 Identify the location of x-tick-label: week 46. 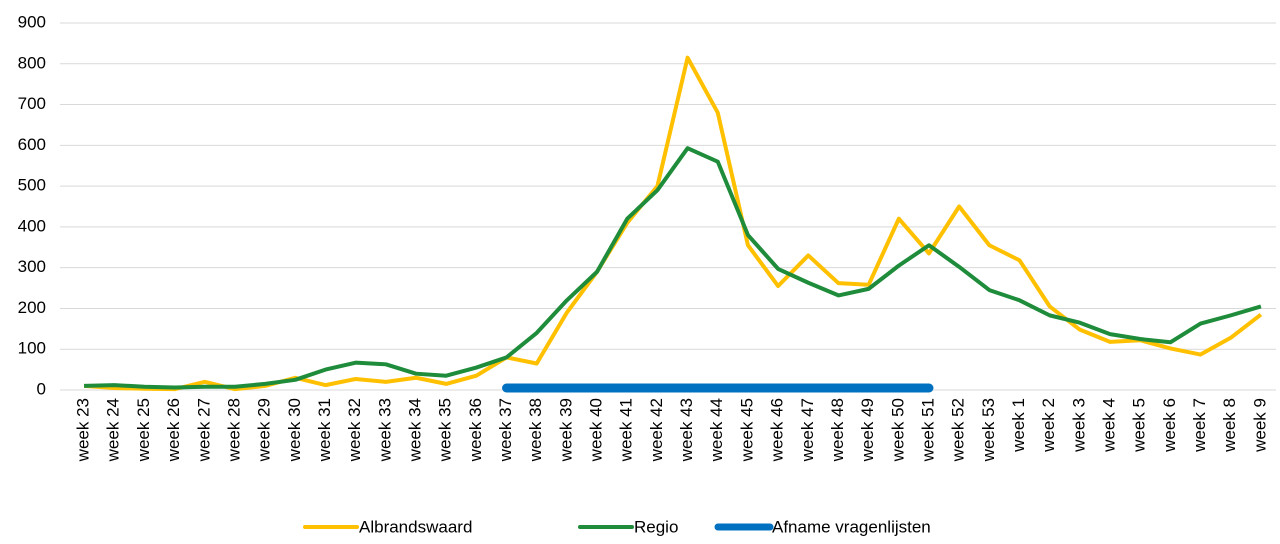
(777, 430).